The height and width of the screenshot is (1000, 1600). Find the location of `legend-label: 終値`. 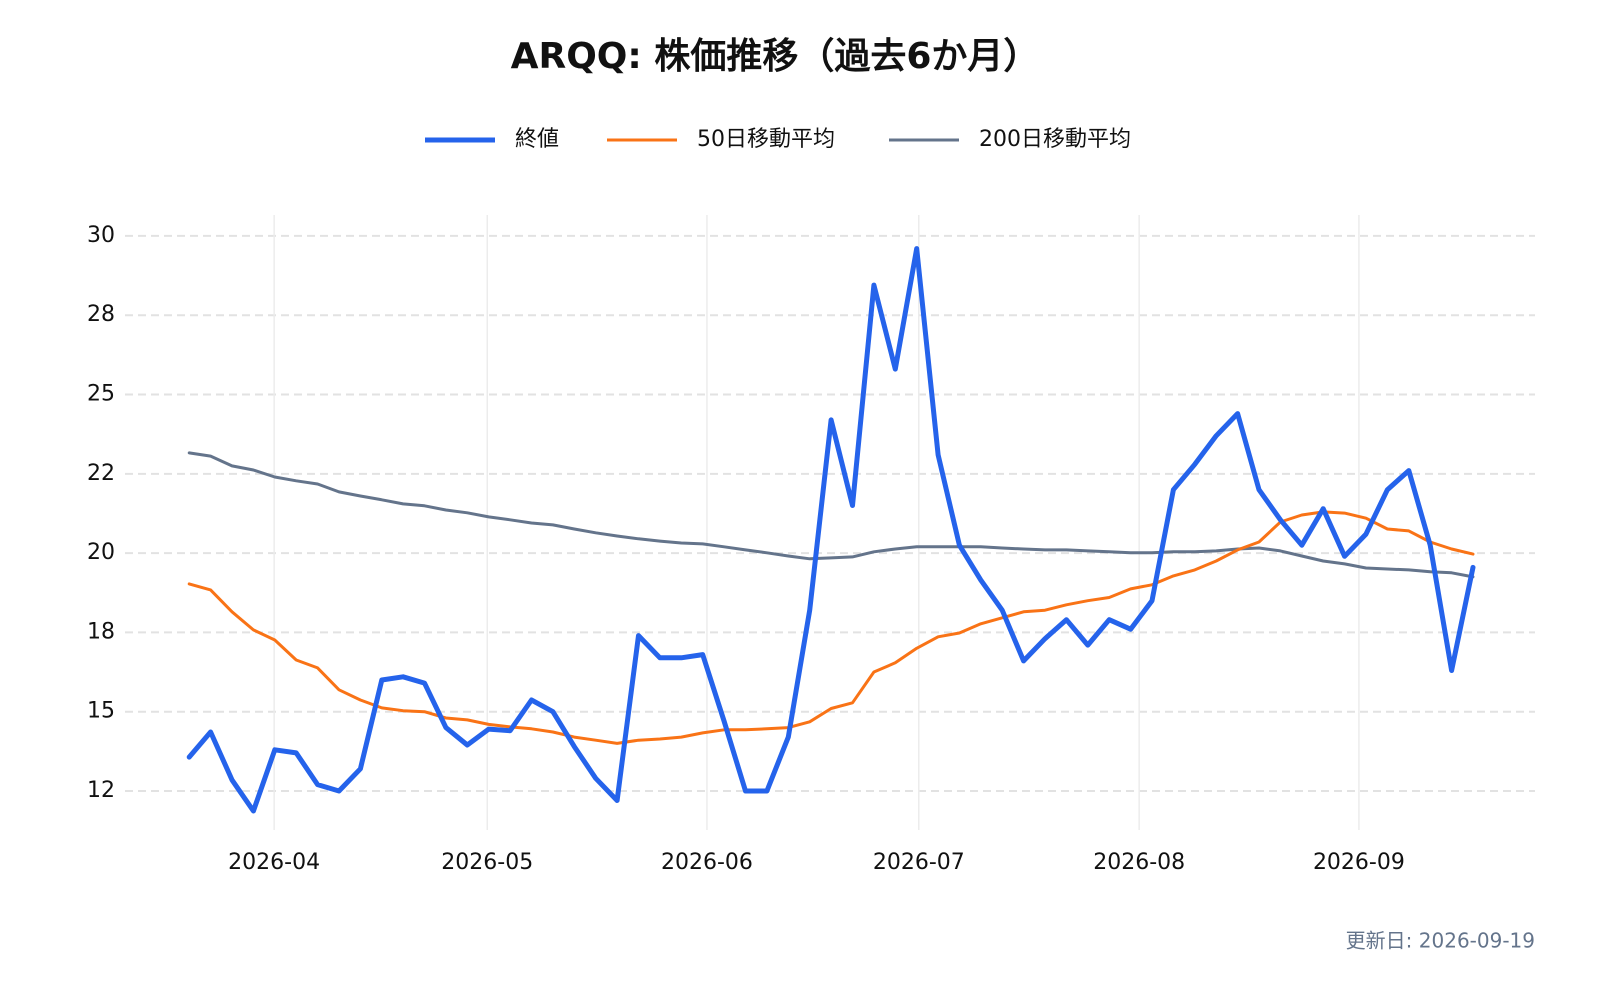

legend-label: 終値 is located at coordinates (537, 139).